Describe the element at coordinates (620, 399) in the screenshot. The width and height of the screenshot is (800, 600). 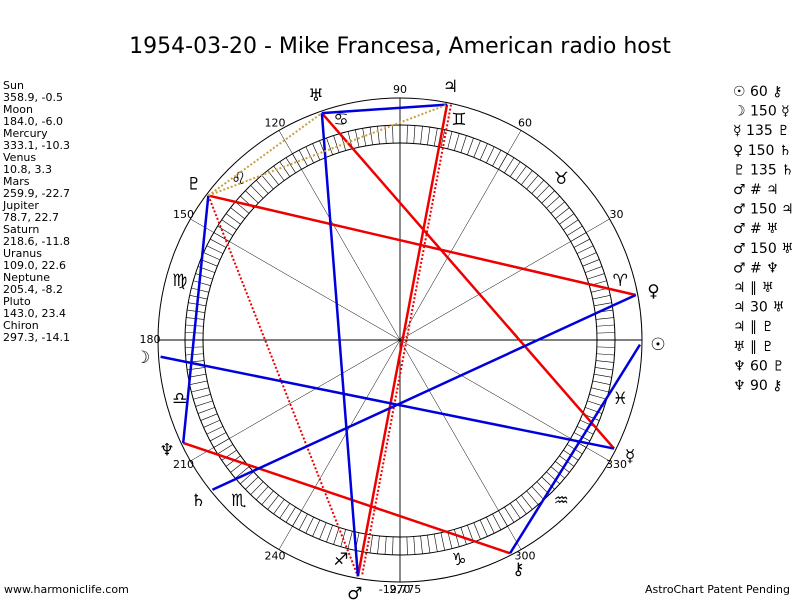
I see `sign: ♓` at that location.